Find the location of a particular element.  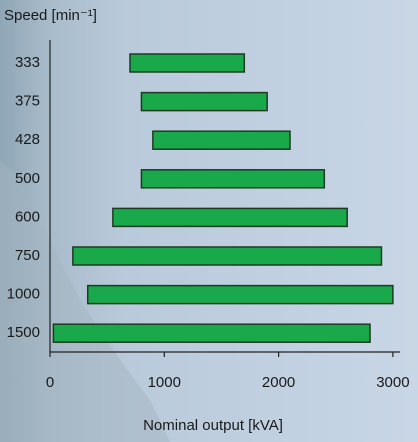

y-tick-label: 375 is located at coordinates (27, 101).